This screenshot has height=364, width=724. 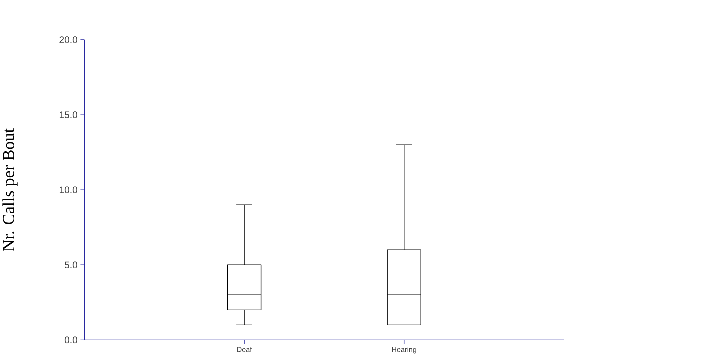 I want to click on y-tick-label: 5.0, so click(x=71, y=265).